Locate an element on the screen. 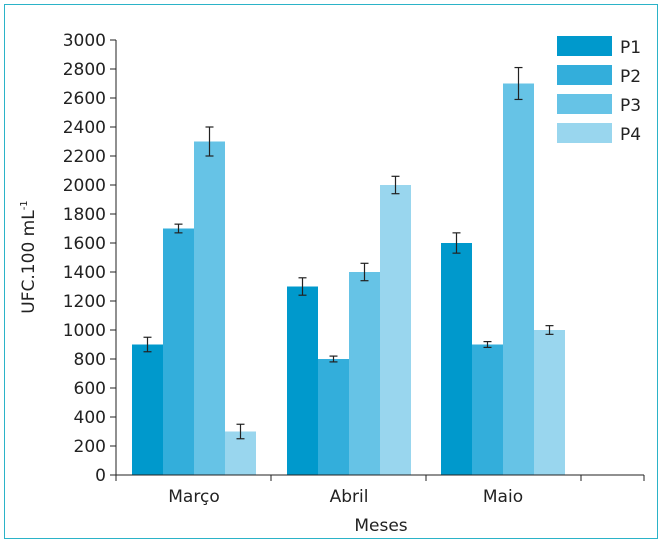  legend-label-p3: P3 is located at coordinates (630, 106).